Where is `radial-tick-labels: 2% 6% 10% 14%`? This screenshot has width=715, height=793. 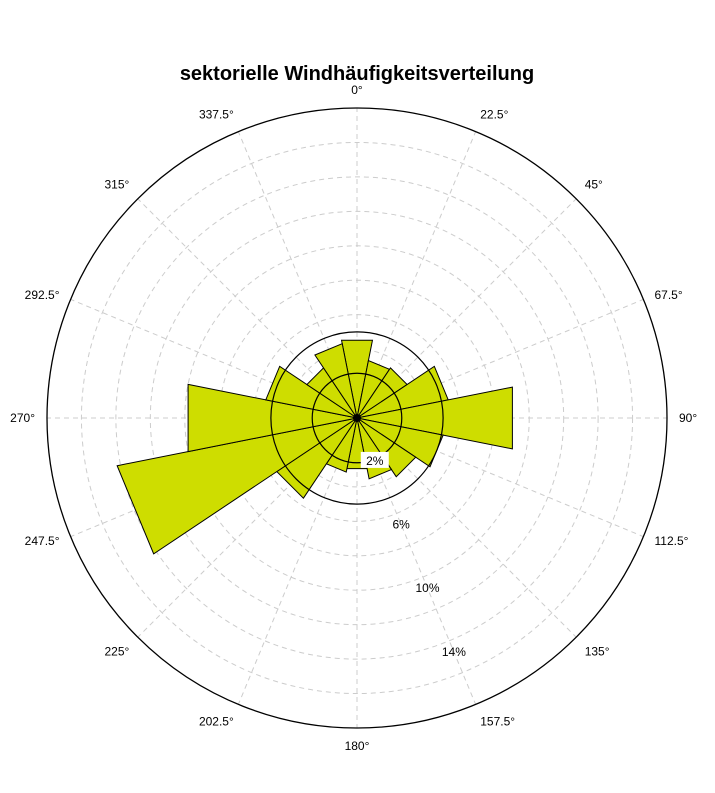 radial-tick-labels: 2% 6% 10% 14% is located at coordinates (413, 555).